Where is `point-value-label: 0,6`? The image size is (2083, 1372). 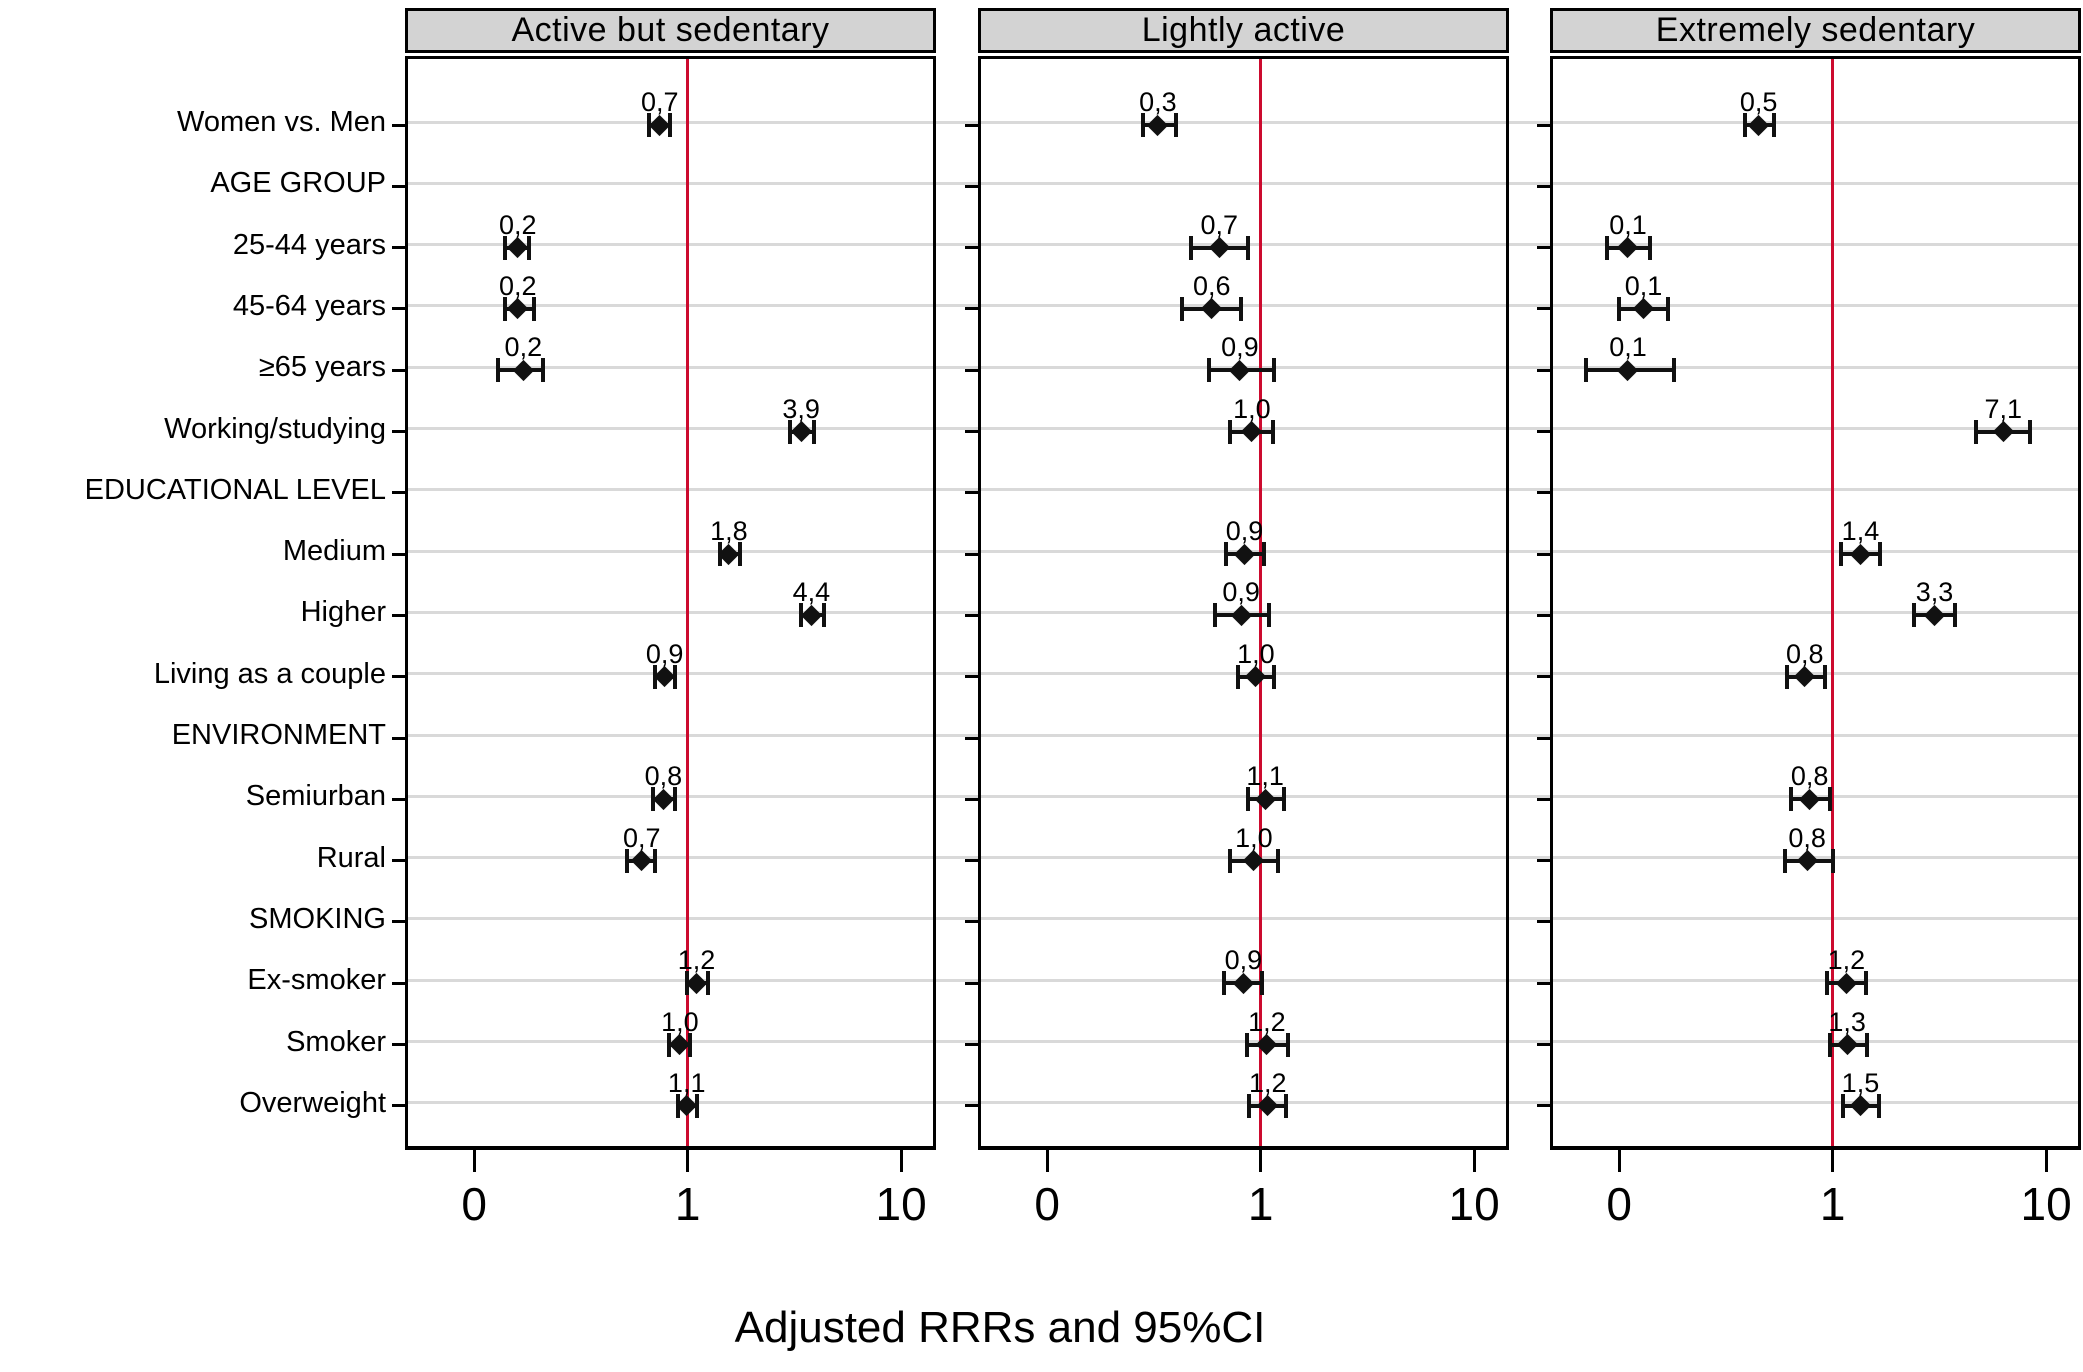
point-value-label: 0,6 is located at coordinates (1211, 285).